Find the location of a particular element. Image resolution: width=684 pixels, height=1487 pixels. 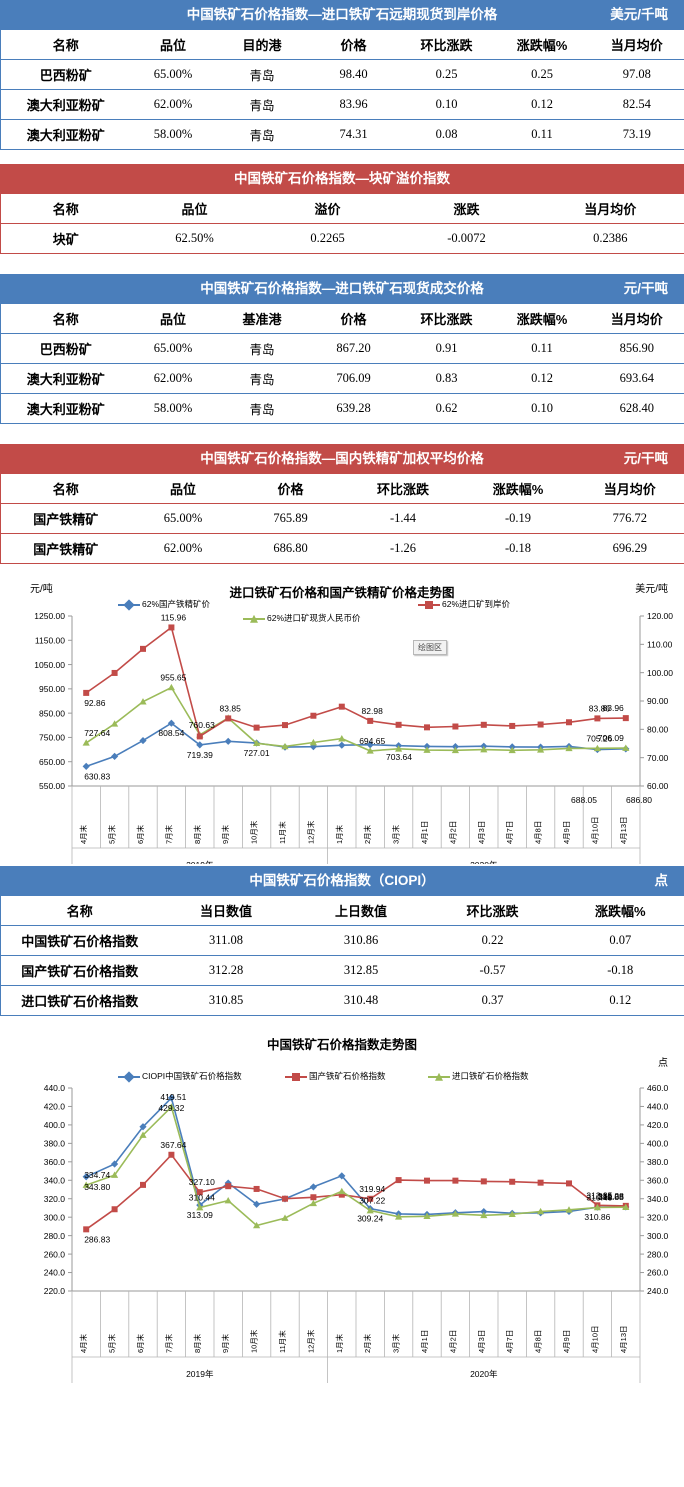

legend-item-domestic-concentrate: 62%国产铁精矿价 is located at coordinates (164, 604).